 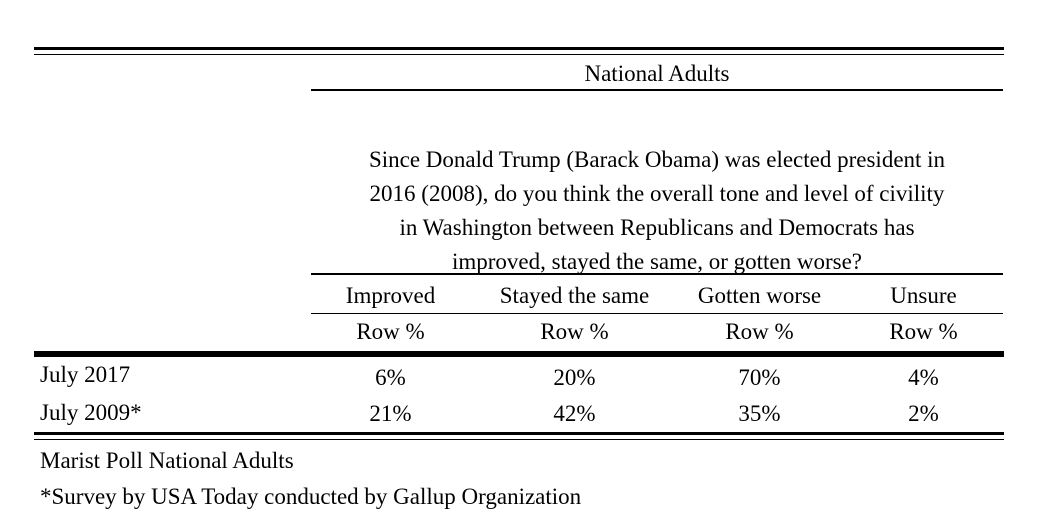 I want to click on column-header-rule, so click(x=657, y=313).